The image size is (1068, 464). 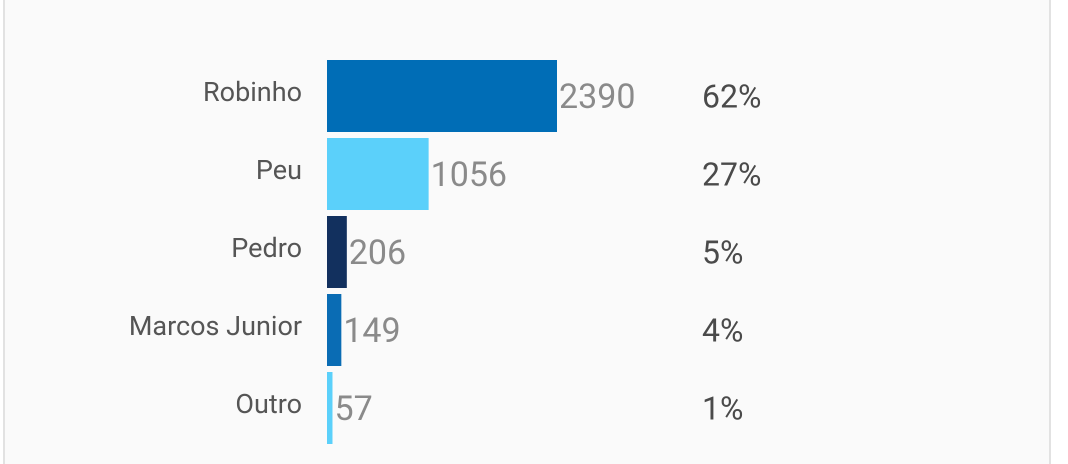 I want to click on percent-label: 4%, so click(x=722, y=330).